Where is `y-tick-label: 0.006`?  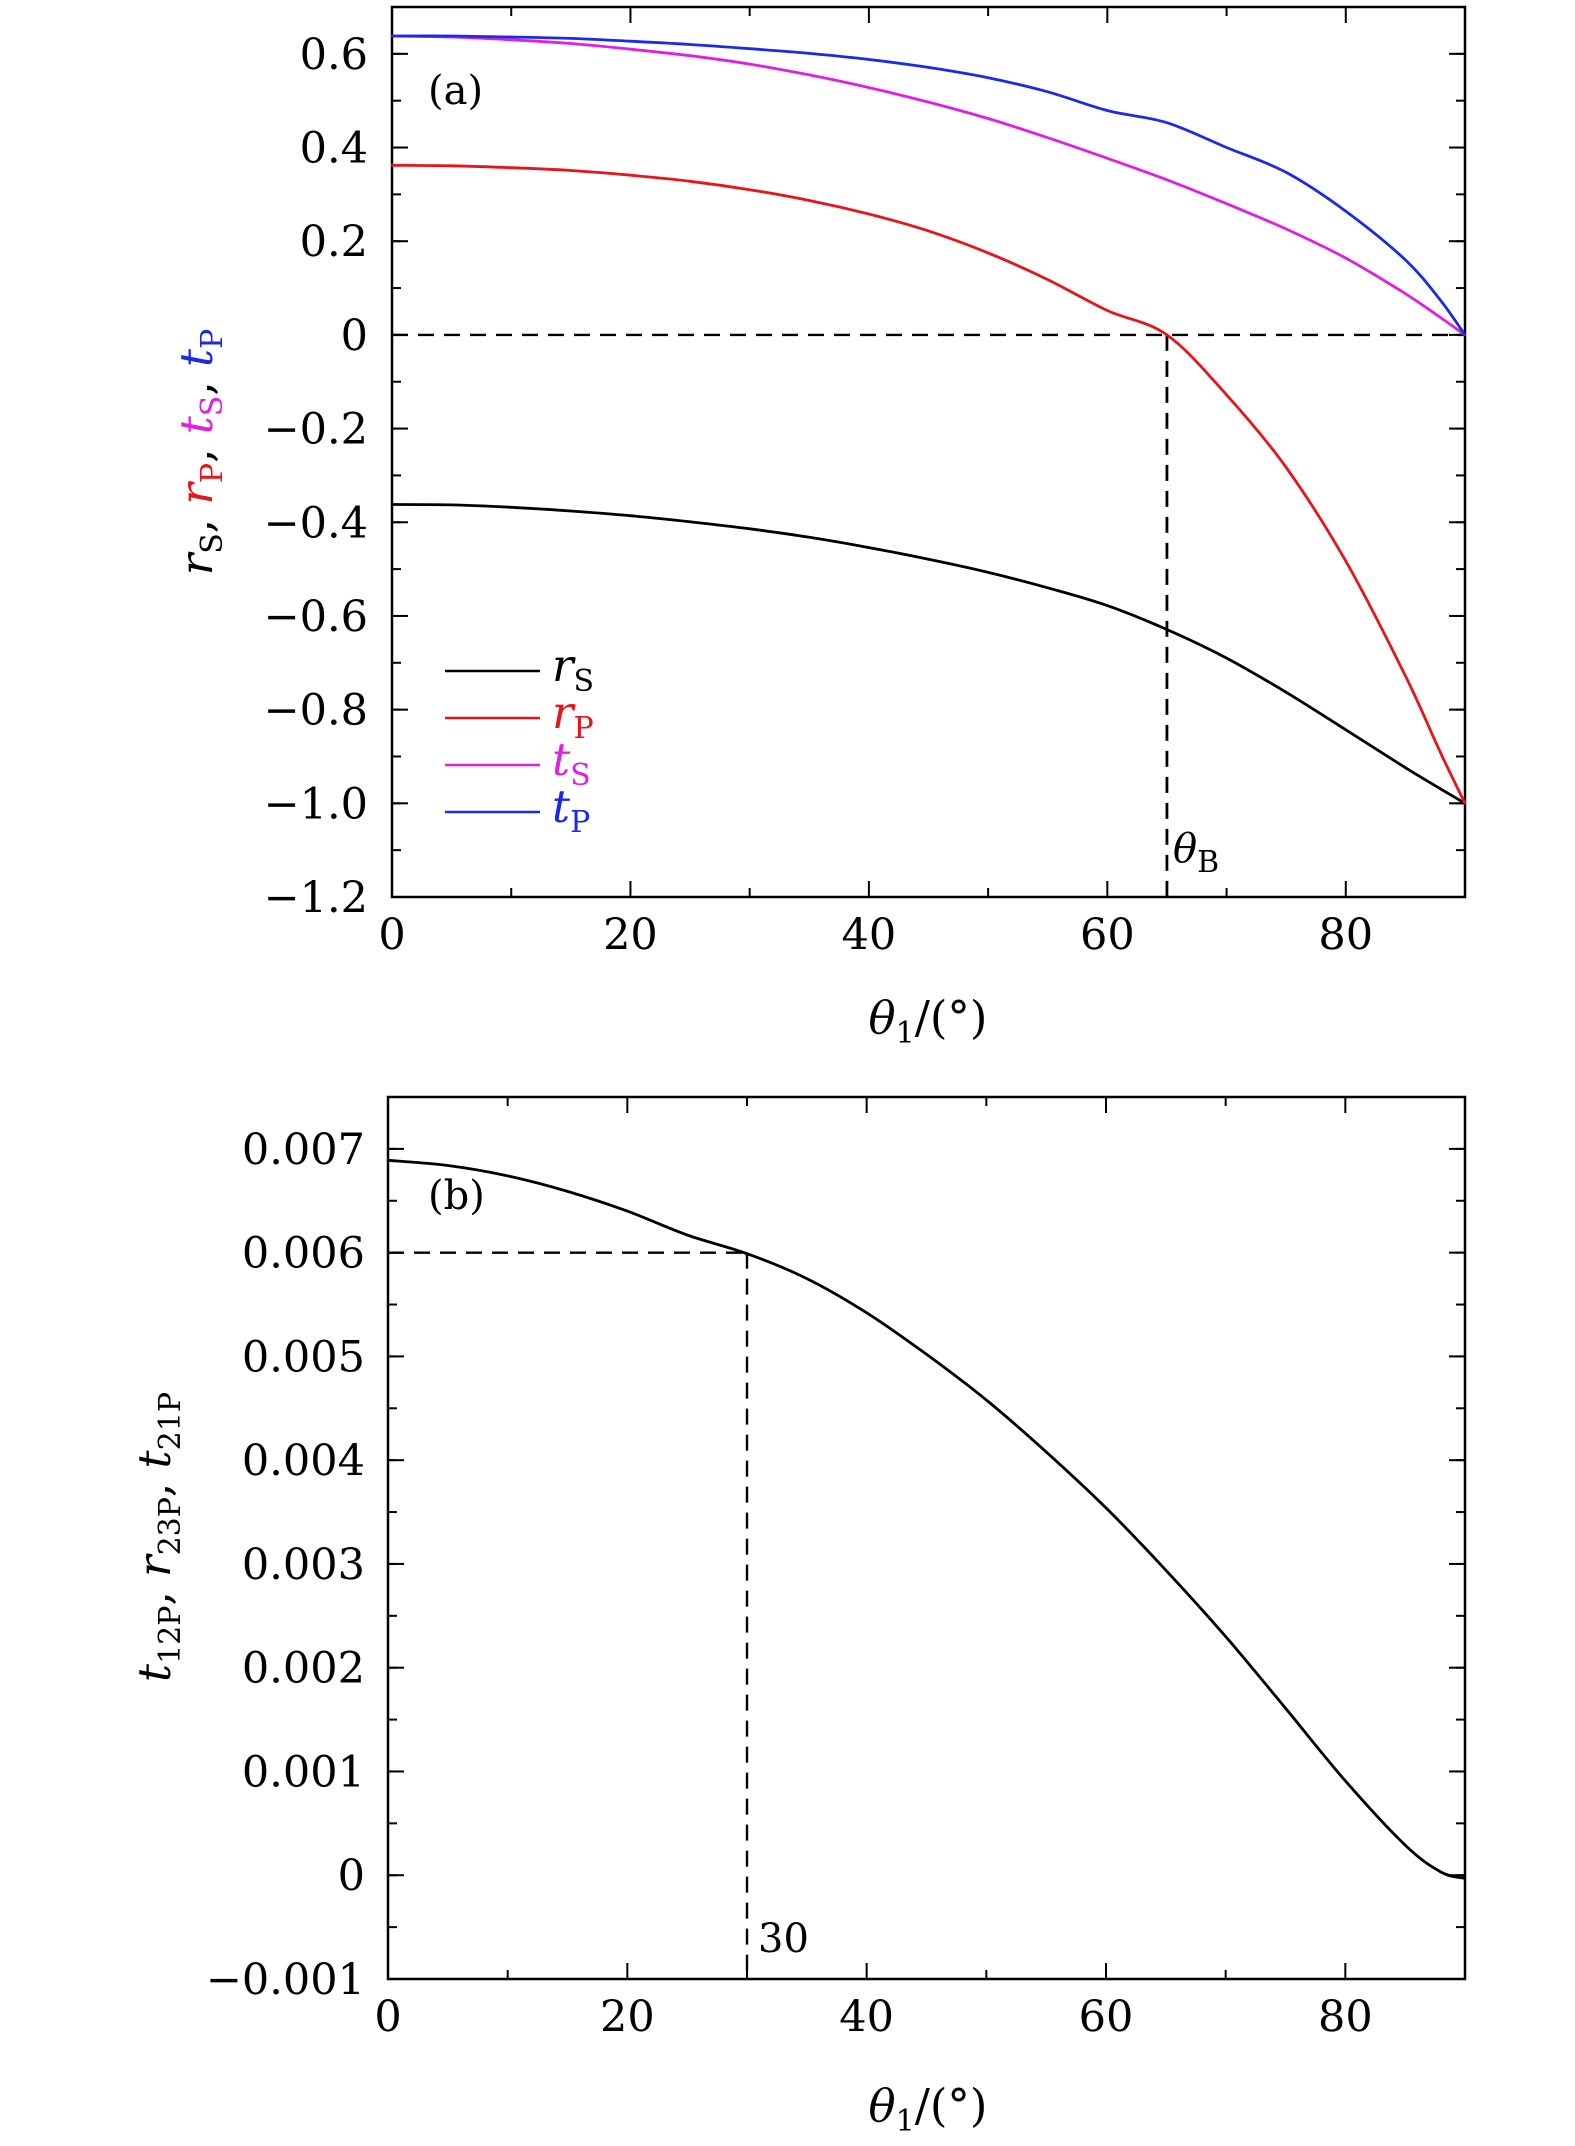 y-tick-label: 0.006 is located at coordinates (303, 1254).